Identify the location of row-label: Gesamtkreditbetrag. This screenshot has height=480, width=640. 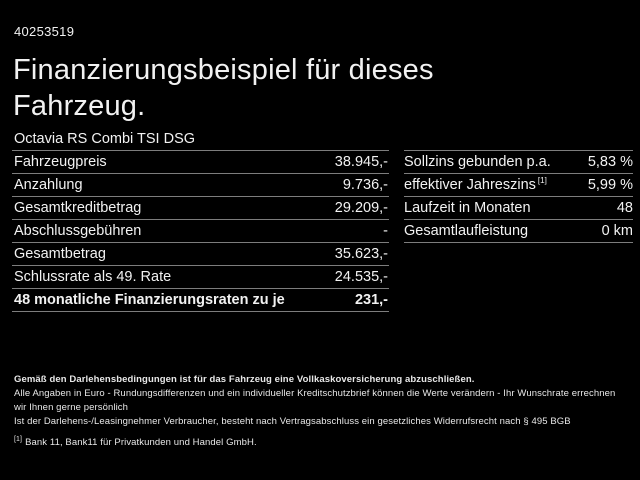
(78, 208).